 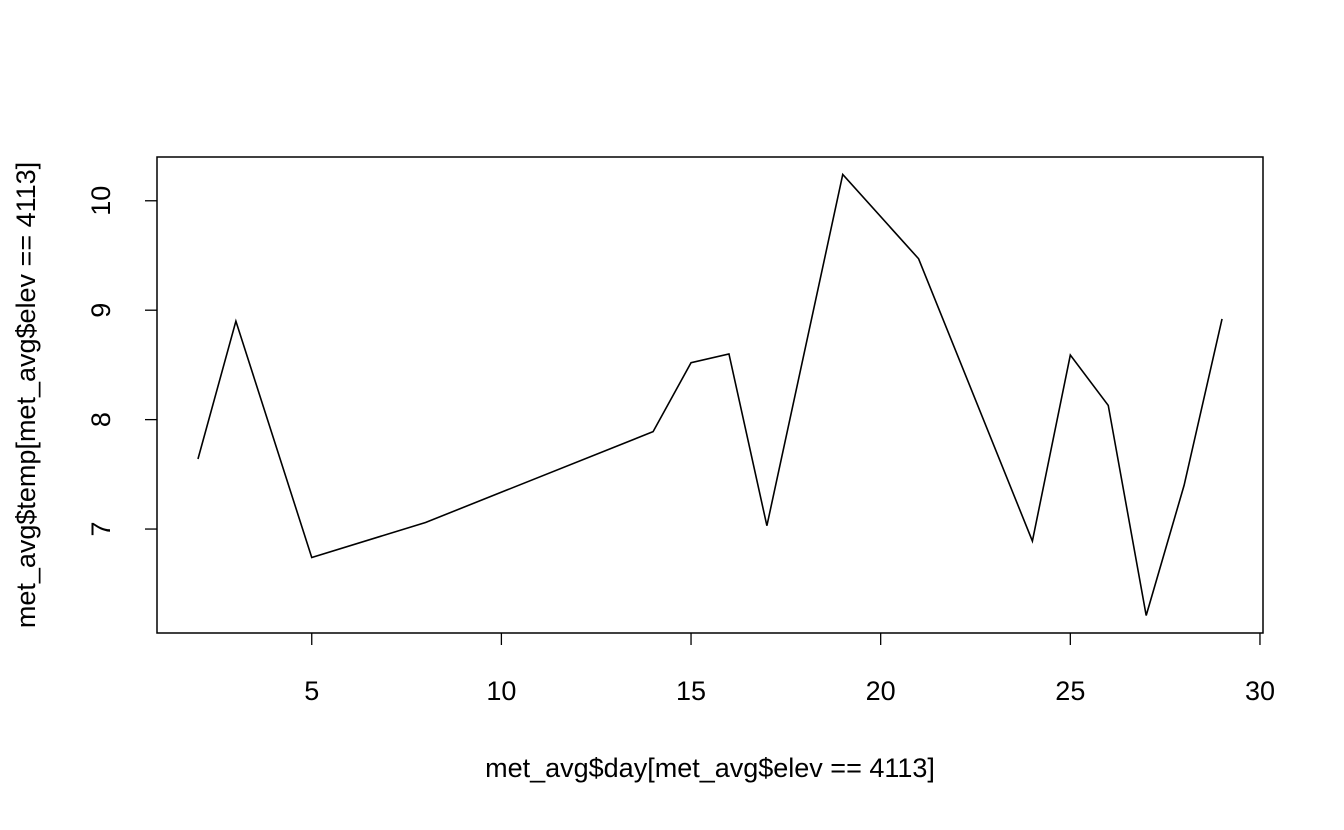 What do you see at coordinates (1070, 691) in the screenshot?
I see `x-tick-label: 25` at bounding box center [1070, 691].